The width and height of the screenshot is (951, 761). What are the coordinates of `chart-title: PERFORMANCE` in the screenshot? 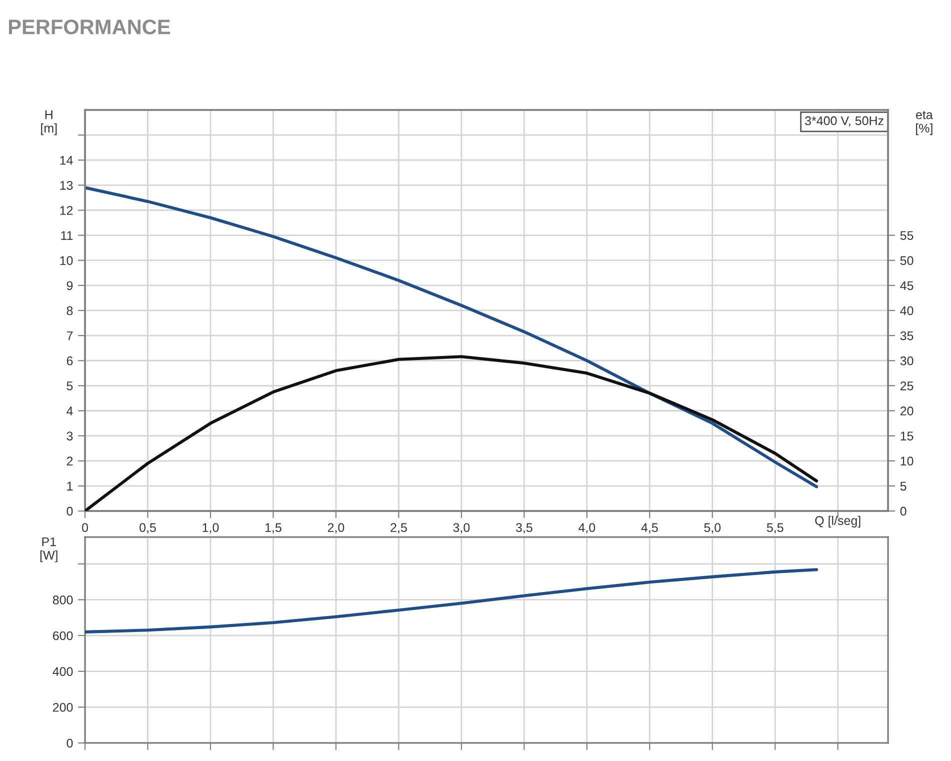 It's located at (89, 27).